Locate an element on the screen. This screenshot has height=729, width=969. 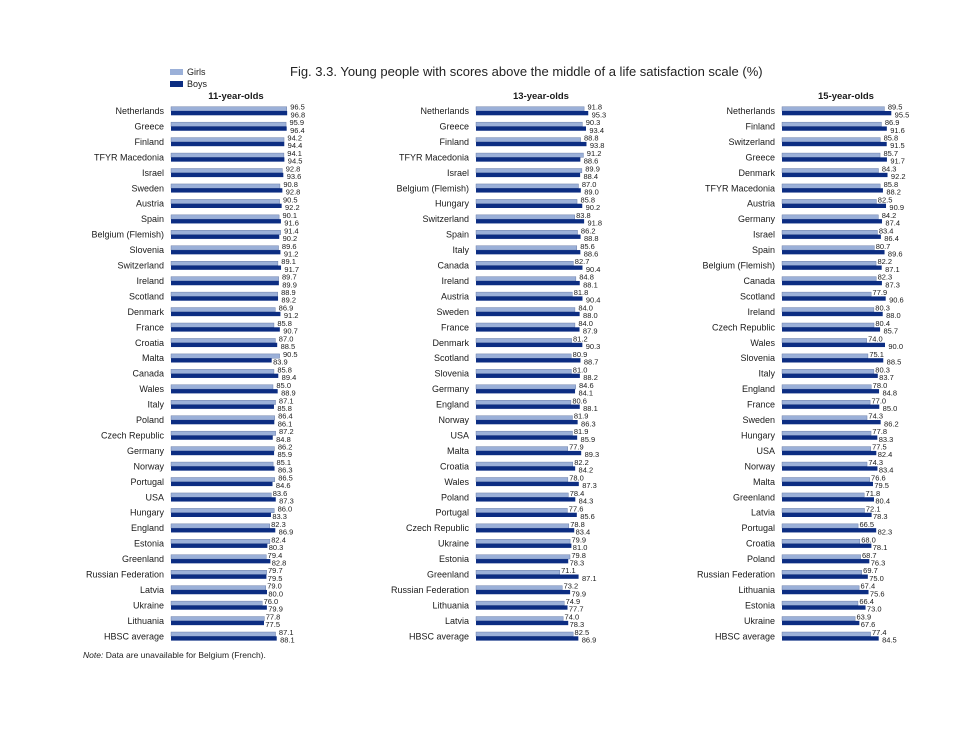
value-label-girls: 84.3 is located at coordinates (889, 169).